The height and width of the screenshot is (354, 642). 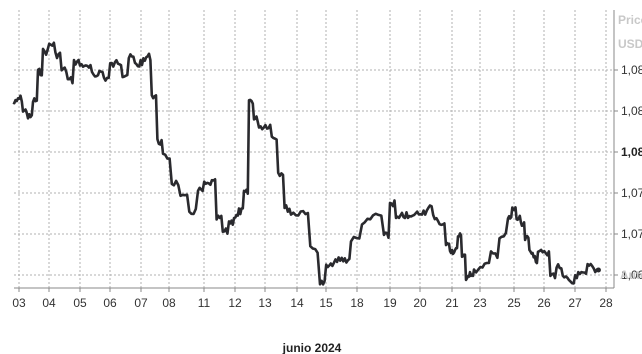 I want to click on x-tick-label: 06, so click(x=110, y=303).